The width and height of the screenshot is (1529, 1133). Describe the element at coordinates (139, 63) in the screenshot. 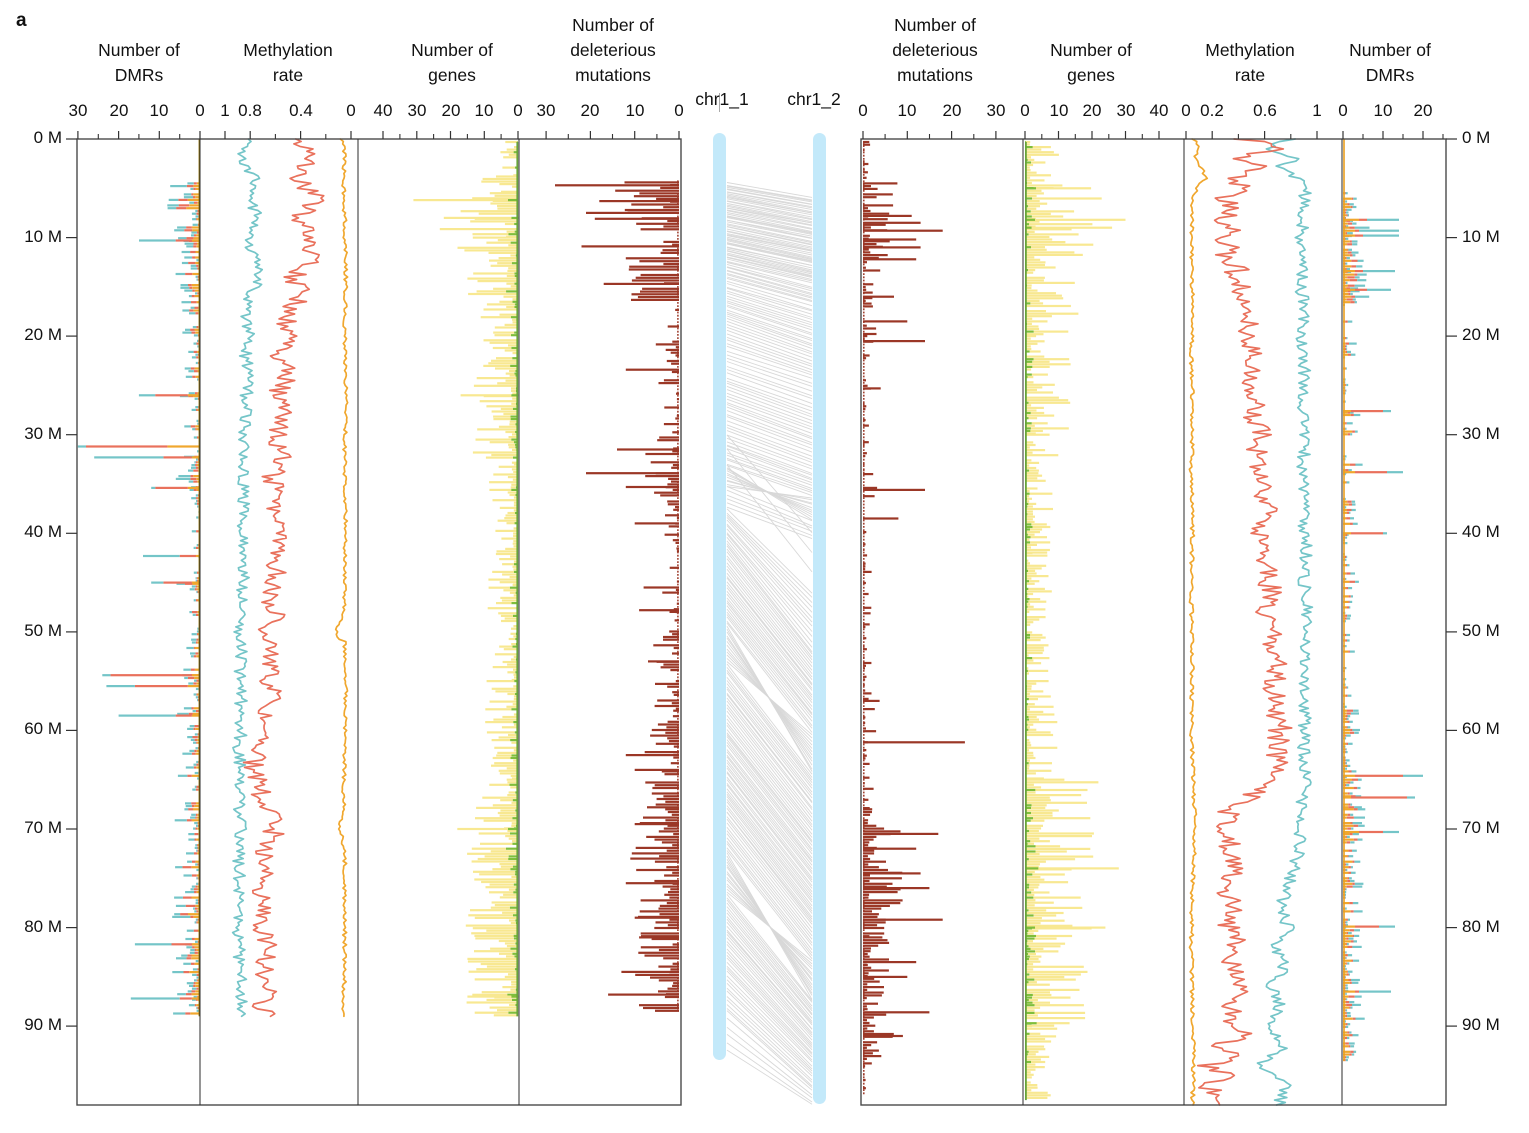

I see `panel-title-dmrs-left: Number of DMRs` at that location.